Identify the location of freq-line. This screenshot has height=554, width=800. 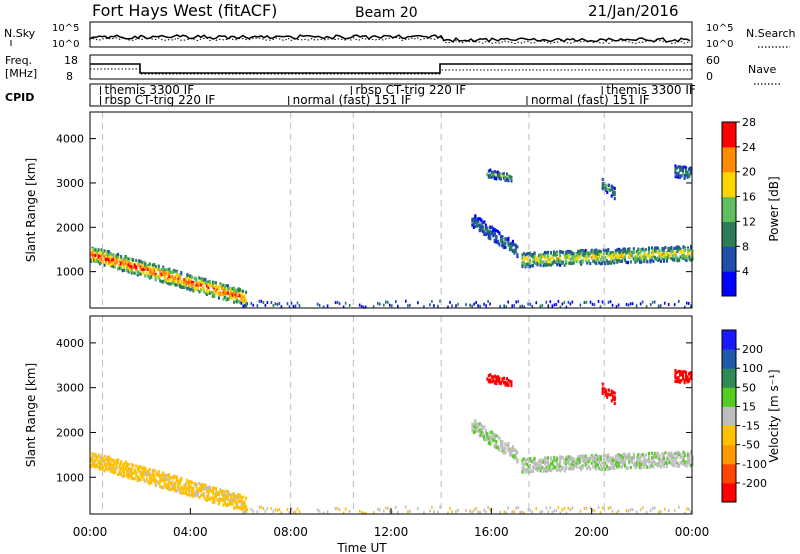
(391, 68).